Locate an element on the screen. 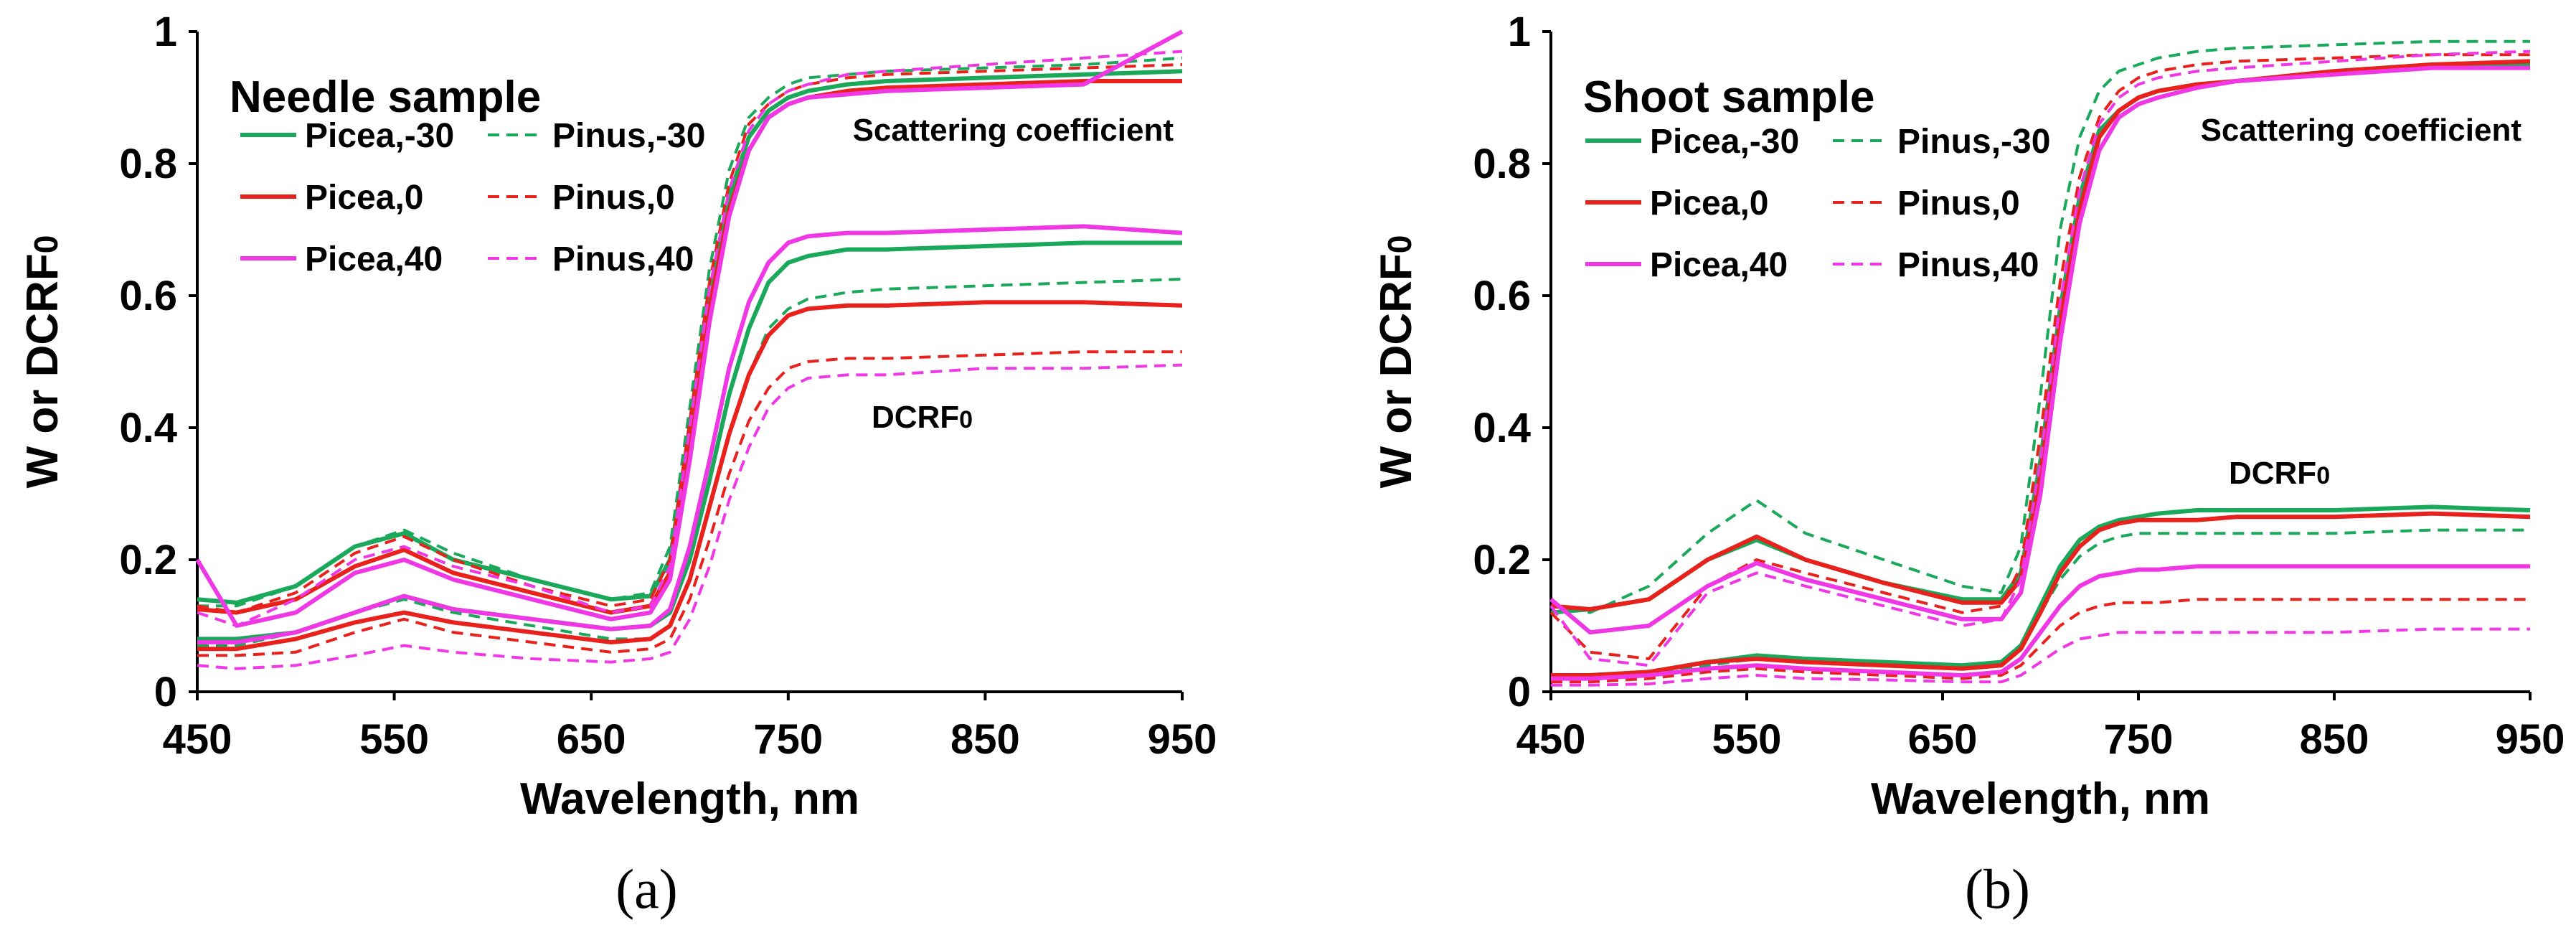  series-line-pinus-30-dcrf0 is located at coordinates (2040, 604).